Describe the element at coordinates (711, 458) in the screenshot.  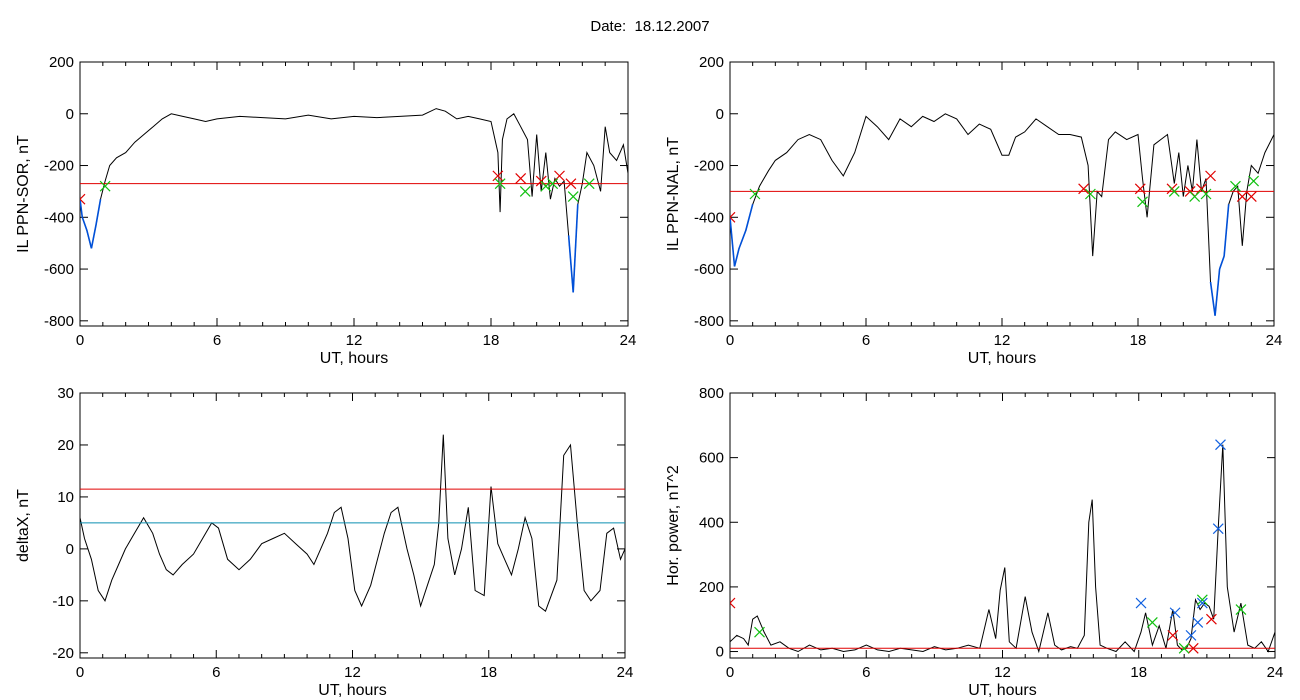
I see `y-tick-label: 600` at that location.